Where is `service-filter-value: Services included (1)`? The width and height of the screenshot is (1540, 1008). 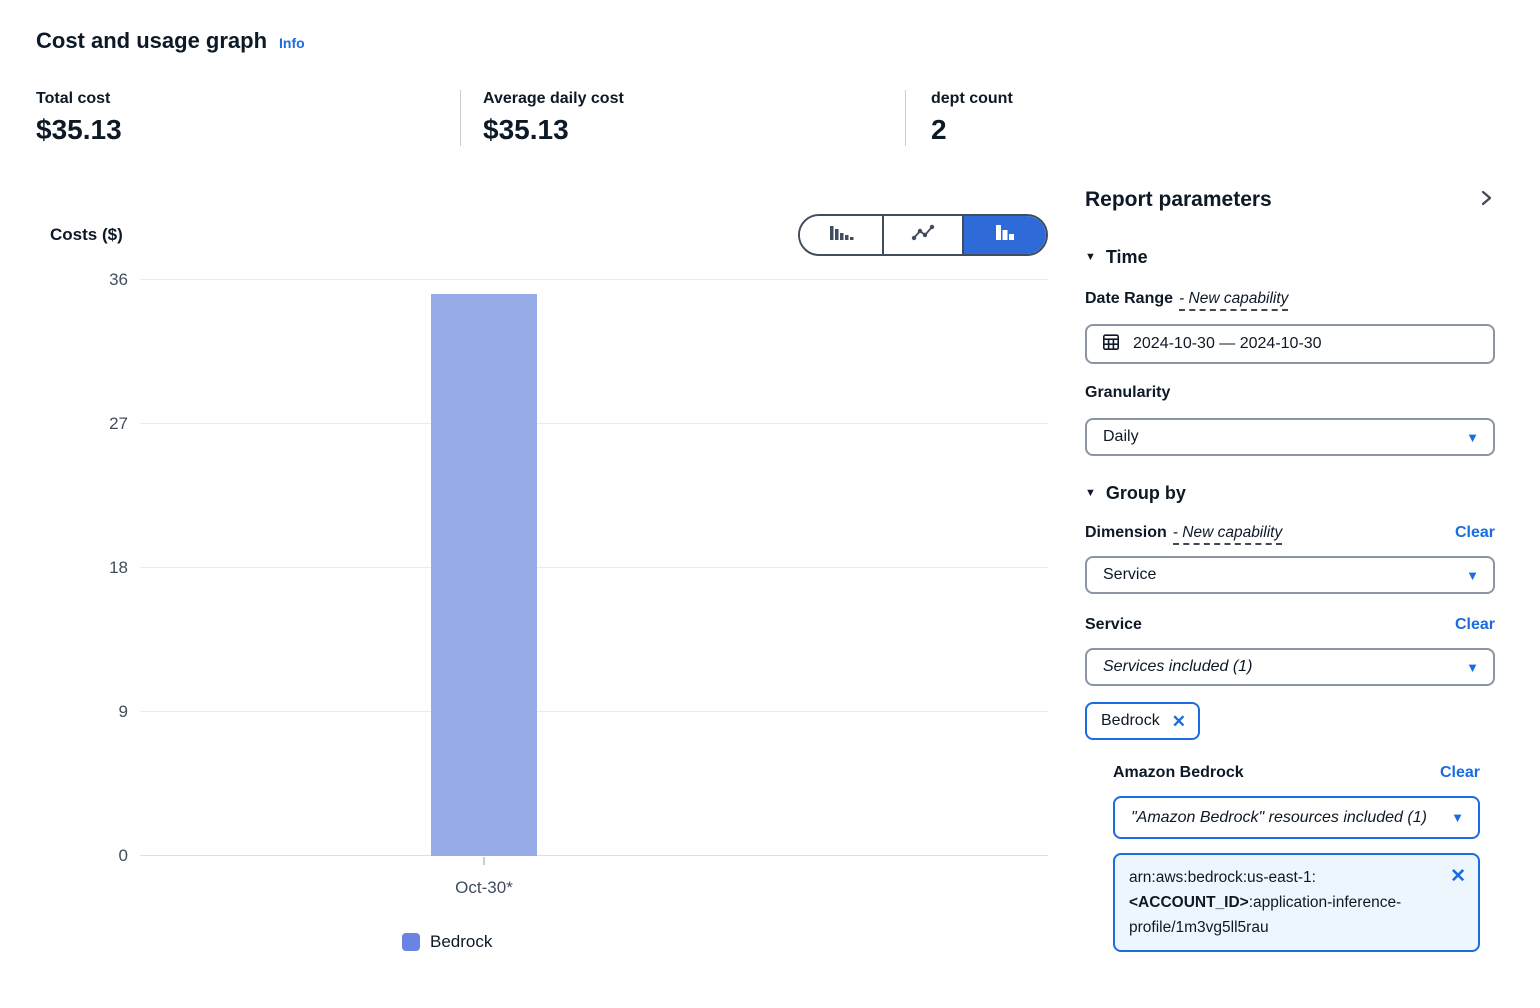 service-filter-value: Services included (1) is located at coordinates (1178, 666).